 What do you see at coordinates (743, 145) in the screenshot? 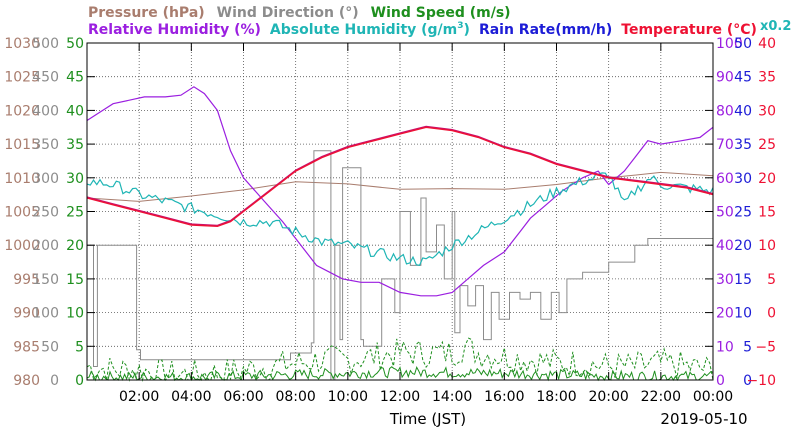
I see `right-axis-1-tick-7: 35` at bounding box center [743, 145].